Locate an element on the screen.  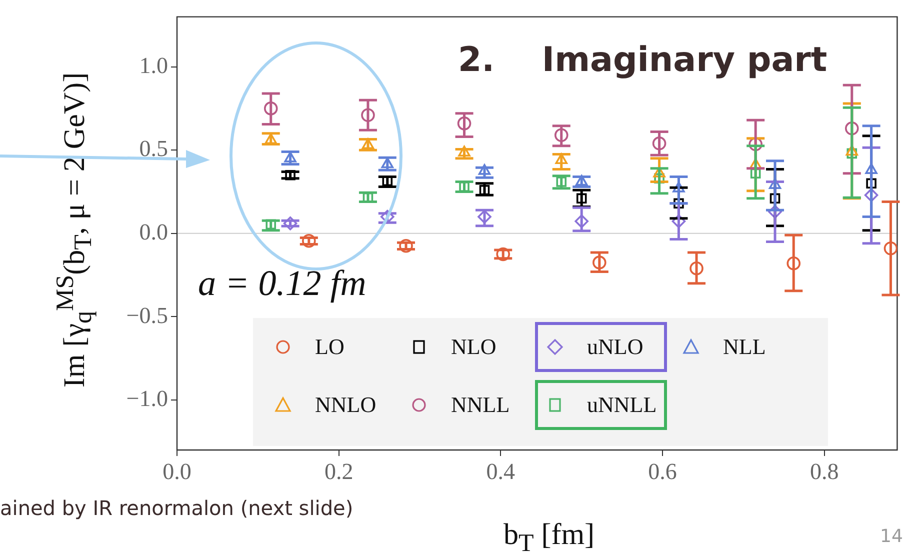
x-tick-label: 0.6 is located at coordinates (662, 471).